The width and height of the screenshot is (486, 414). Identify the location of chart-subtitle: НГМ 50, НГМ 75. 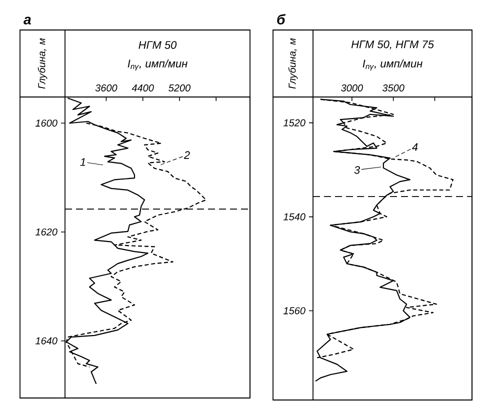
(392, 45).